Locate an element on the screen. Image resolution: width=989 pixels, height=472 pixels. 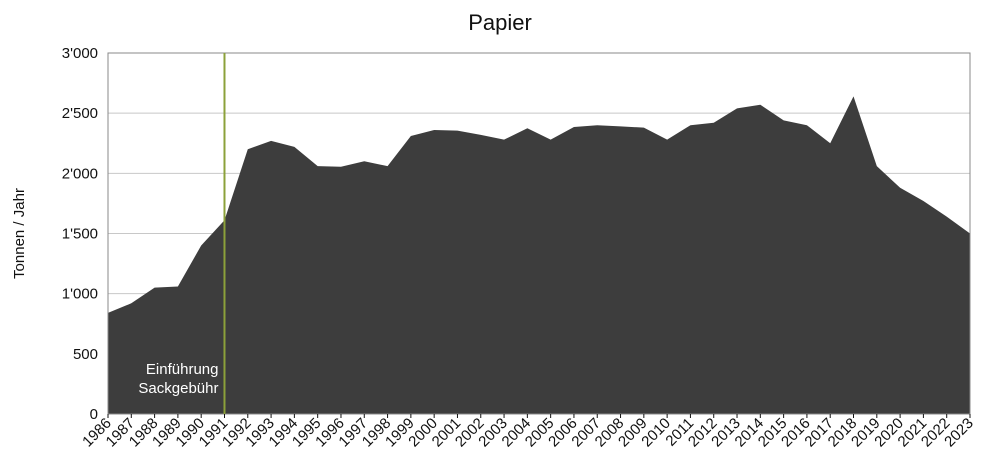
y-axis-label: Tonnen / Jahr is located at coordinates (19, 233).